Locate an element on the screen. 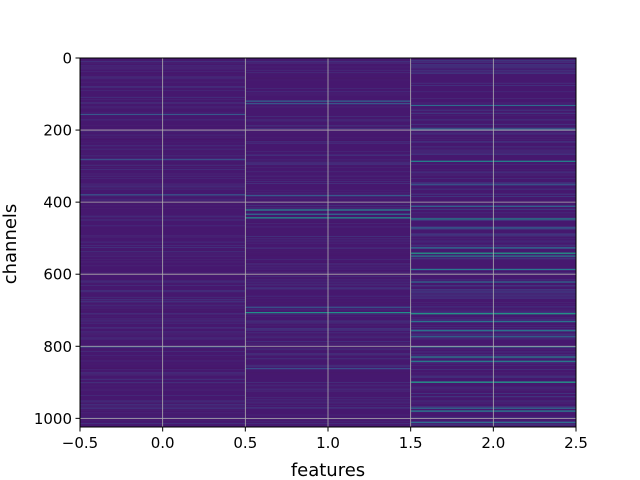 The image size is (640, 480). y-tick-label: 0 is located at coordinates (67, 59).